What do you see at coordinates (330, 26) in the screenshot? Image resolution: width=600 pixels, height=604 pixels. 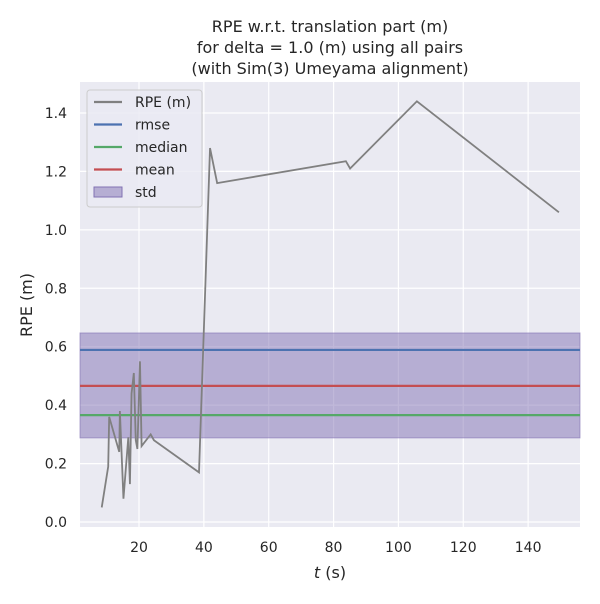 I see `title-line-1: RPE w.r.t. translation part (m)` at bounding box center [330, 26].